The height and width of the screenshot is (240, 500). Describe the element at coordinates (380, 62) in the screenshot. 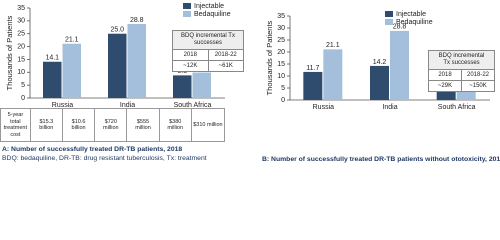

I see `value-label: 14.2` at that location.